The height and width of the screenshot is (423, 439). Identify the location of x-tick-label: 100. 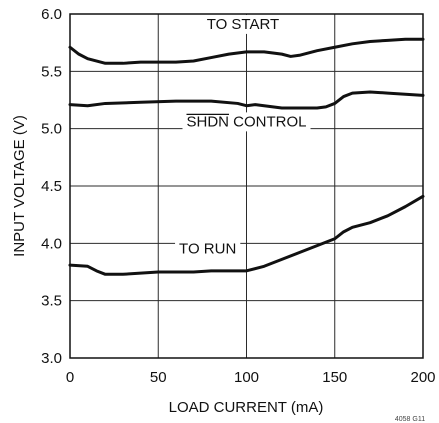
(246, 377).